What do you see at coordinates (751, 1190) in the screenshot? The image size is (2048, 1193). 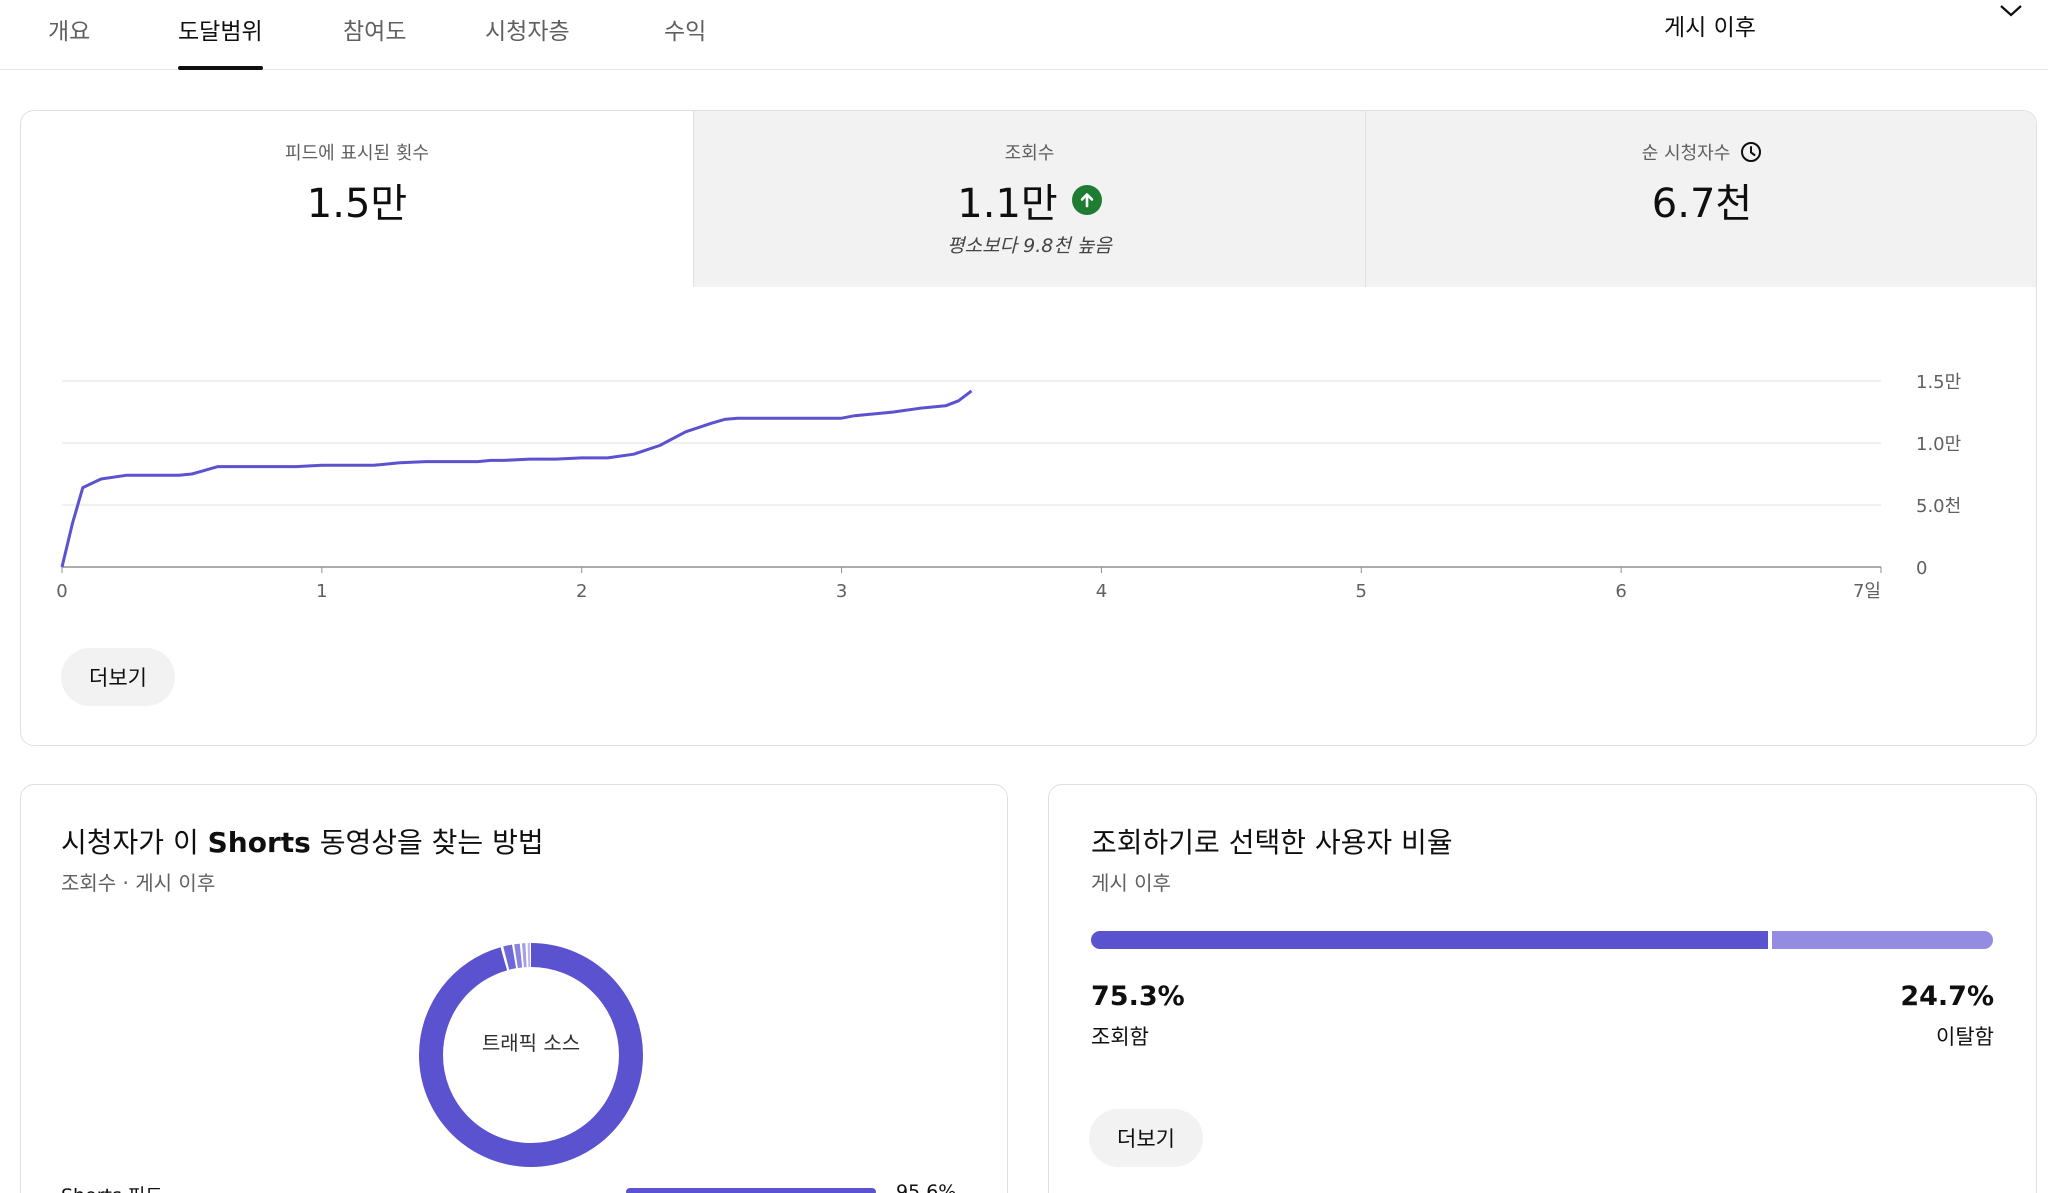 I see `traffic-row-bar` at bounding box center [751, 1190].